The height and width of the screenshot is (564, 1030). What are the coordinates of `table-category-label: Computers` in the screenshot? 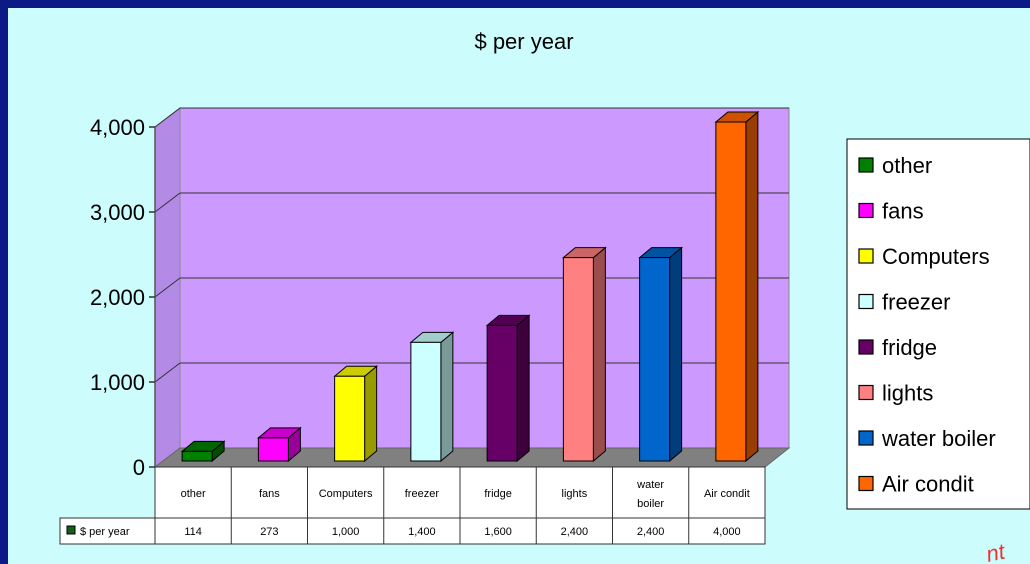 It's located at (346, 494).